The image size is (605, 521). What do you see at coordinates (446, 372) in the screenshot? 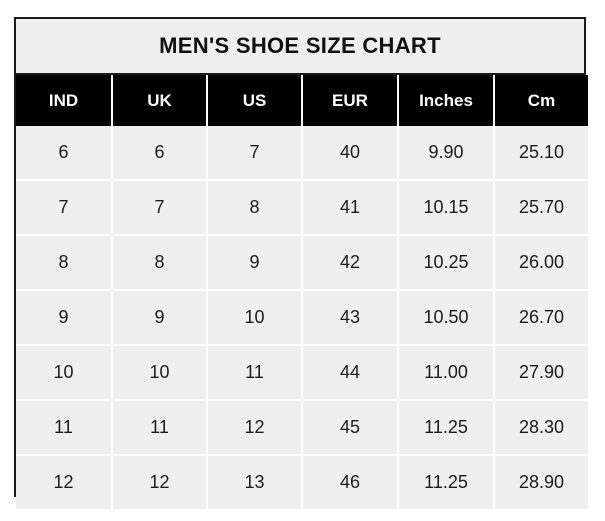
I see `cell-inches: 11.00` at bounding box center [446, 372].